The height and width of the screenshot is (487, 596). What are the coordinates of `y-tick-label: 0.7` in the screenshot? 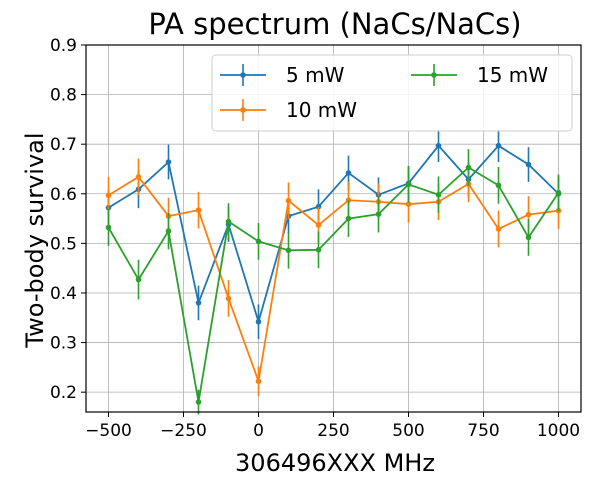 It's located at (63, 145).